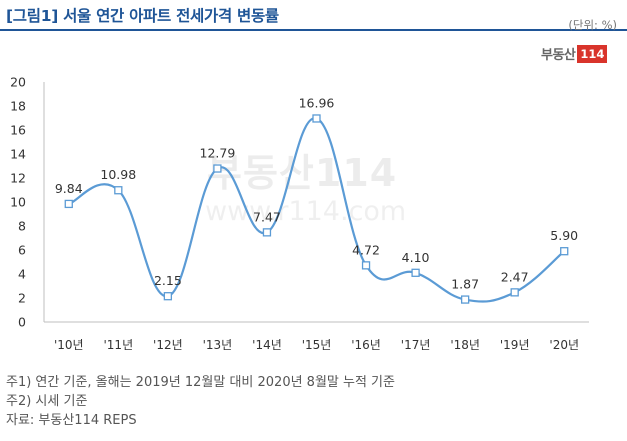 This screenshot has width=627, height=441. I want to click on y-tick-label: 20, so click(18, 82).